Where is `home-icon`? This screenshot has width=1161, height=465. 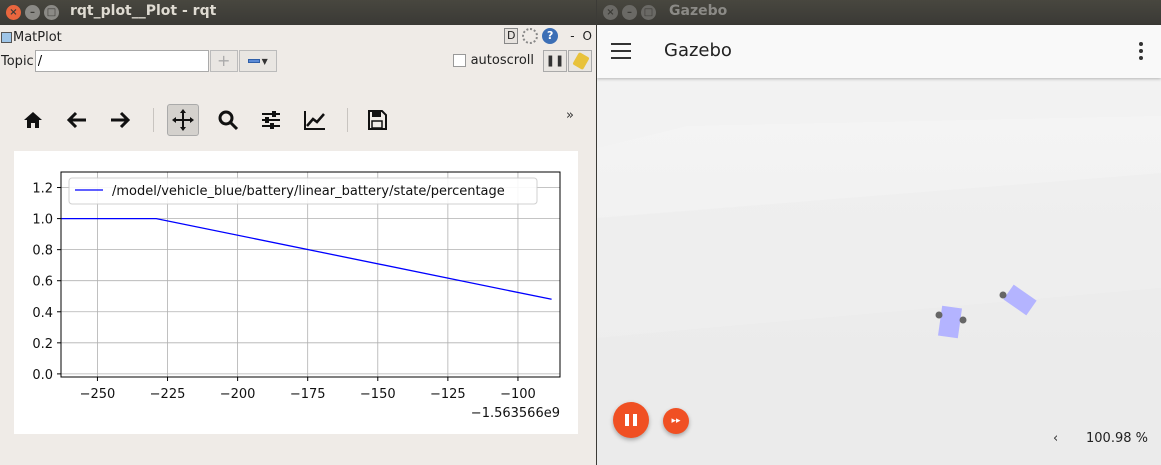
home-icon is located at coordinates (33, 120).